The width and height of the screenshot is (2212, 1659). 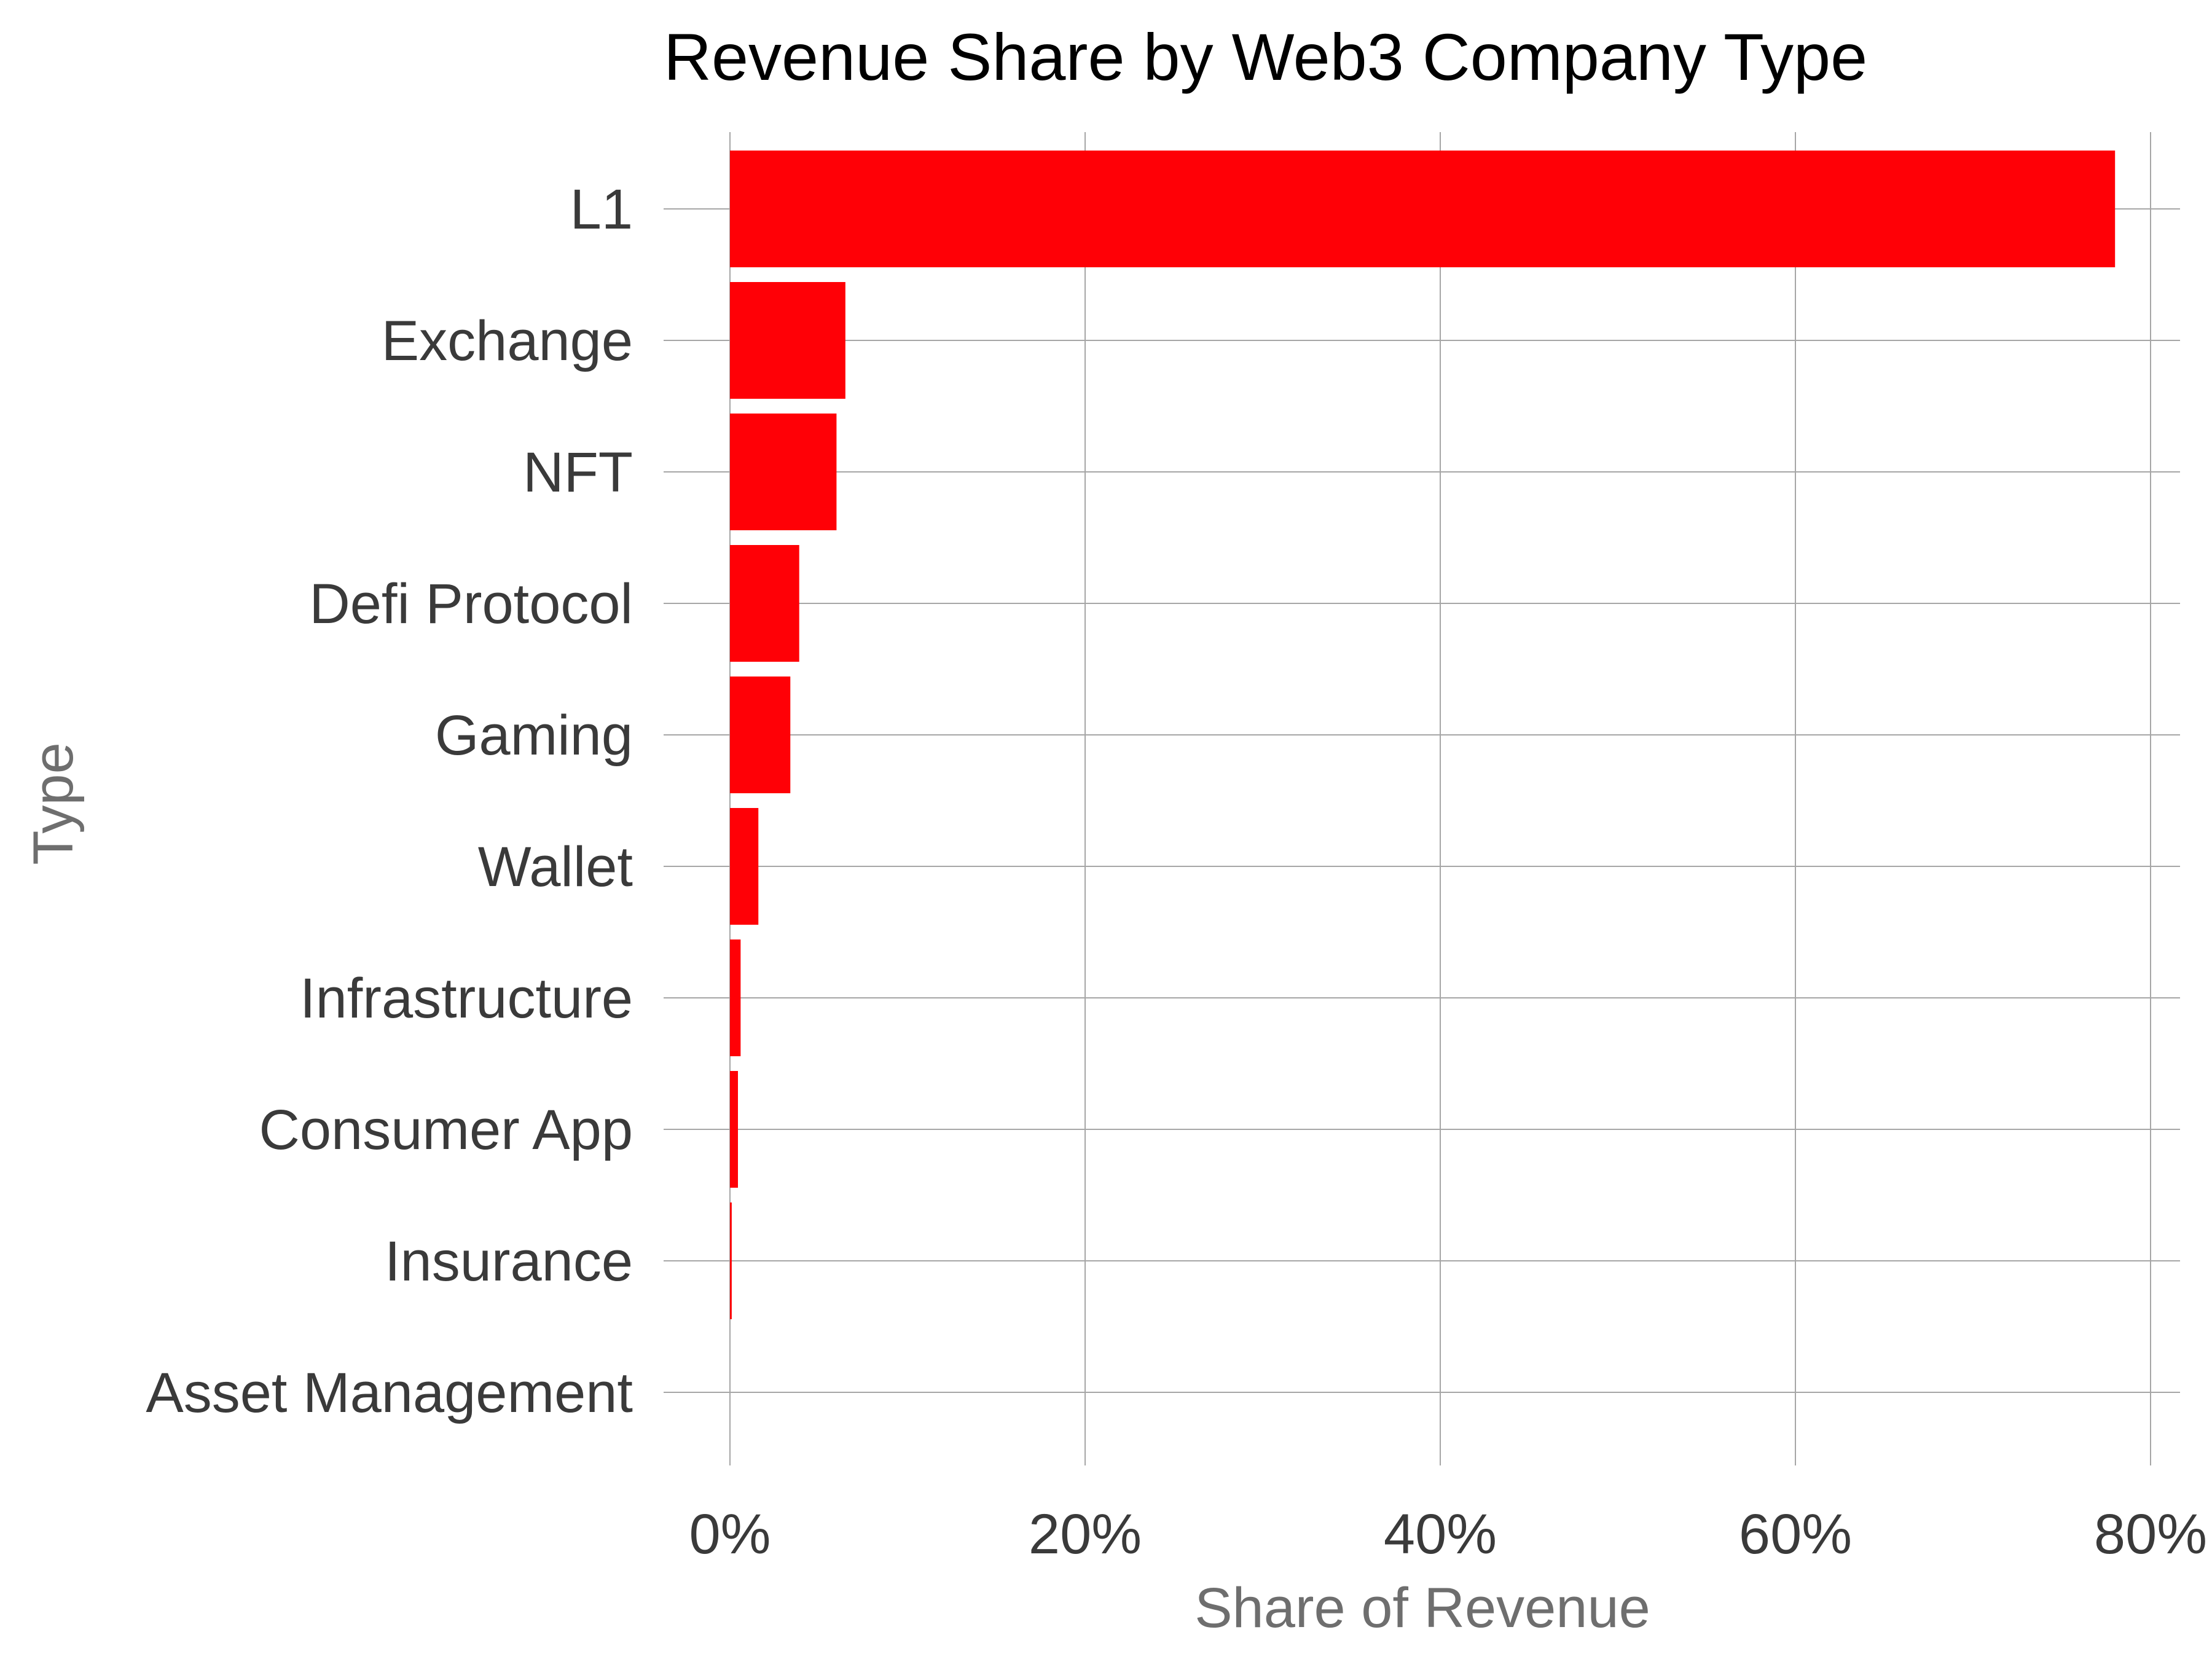 What do you see at coordinates (466, 998) in the screenshot?
I see `category-label: Infrastructure` at bounding box center [466, 998].